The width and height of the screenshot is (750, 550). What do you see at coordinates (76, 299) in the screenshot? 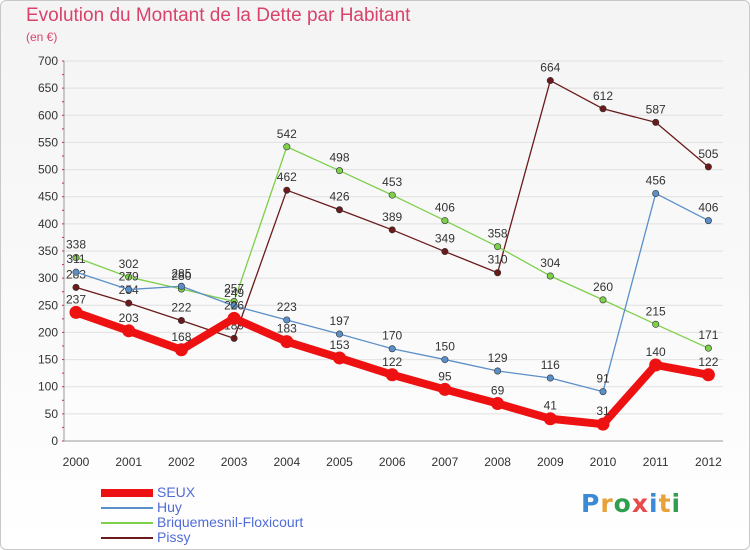
I see `data-label: 237` at bounding box center [76, 299].